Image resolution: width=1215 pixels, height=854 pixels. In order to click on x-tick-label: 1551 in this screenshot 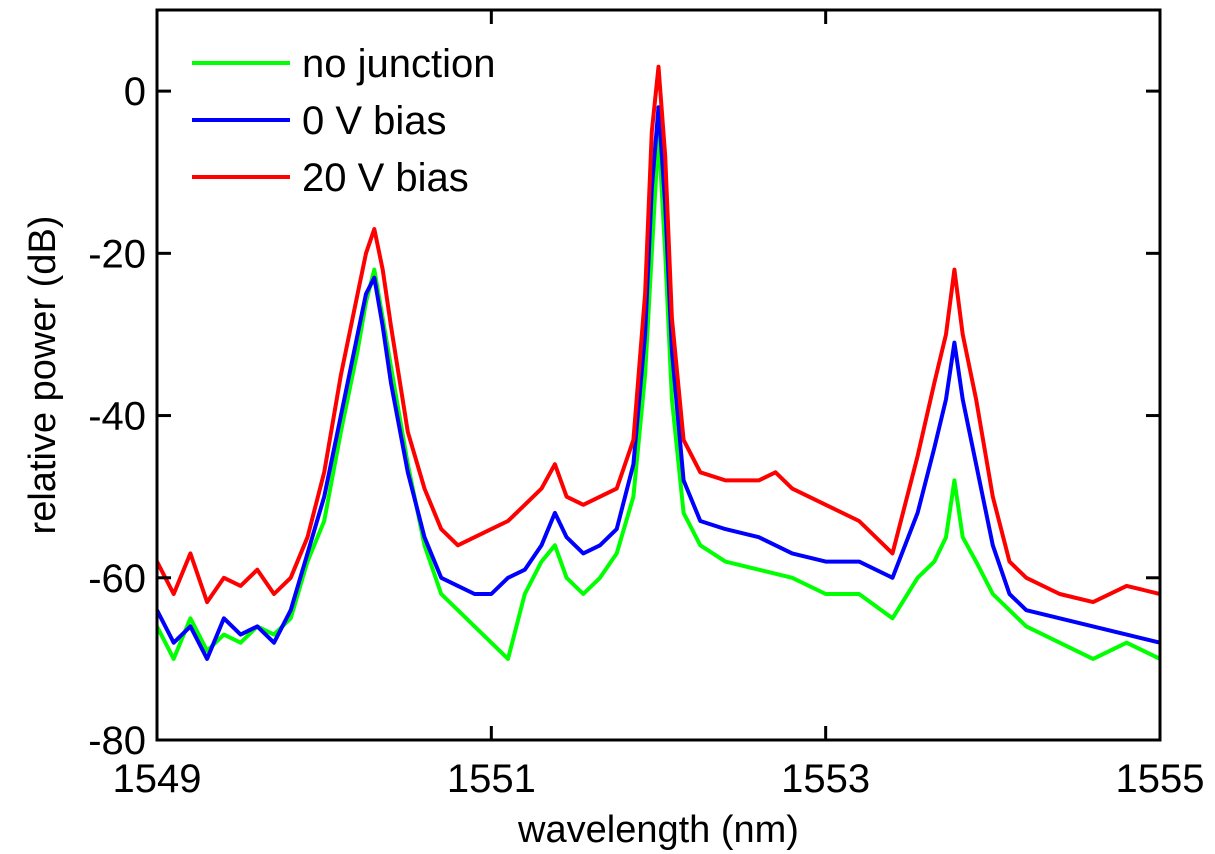, I will do `click(491, 779)`.